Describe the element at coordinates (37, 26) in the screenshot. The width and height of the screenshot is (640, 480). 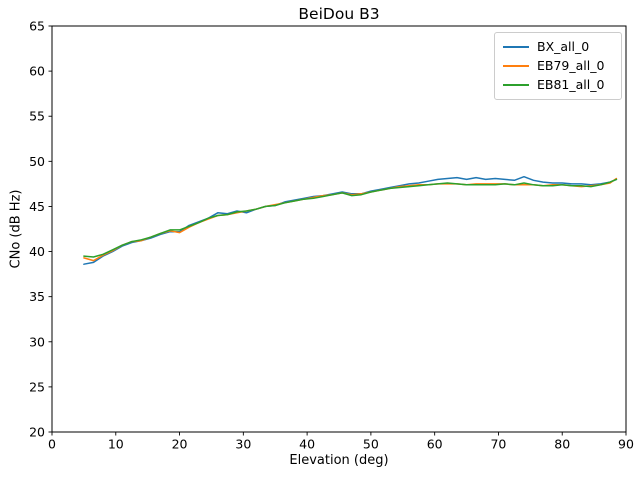
I see `y-tick-label: 65` at that location.